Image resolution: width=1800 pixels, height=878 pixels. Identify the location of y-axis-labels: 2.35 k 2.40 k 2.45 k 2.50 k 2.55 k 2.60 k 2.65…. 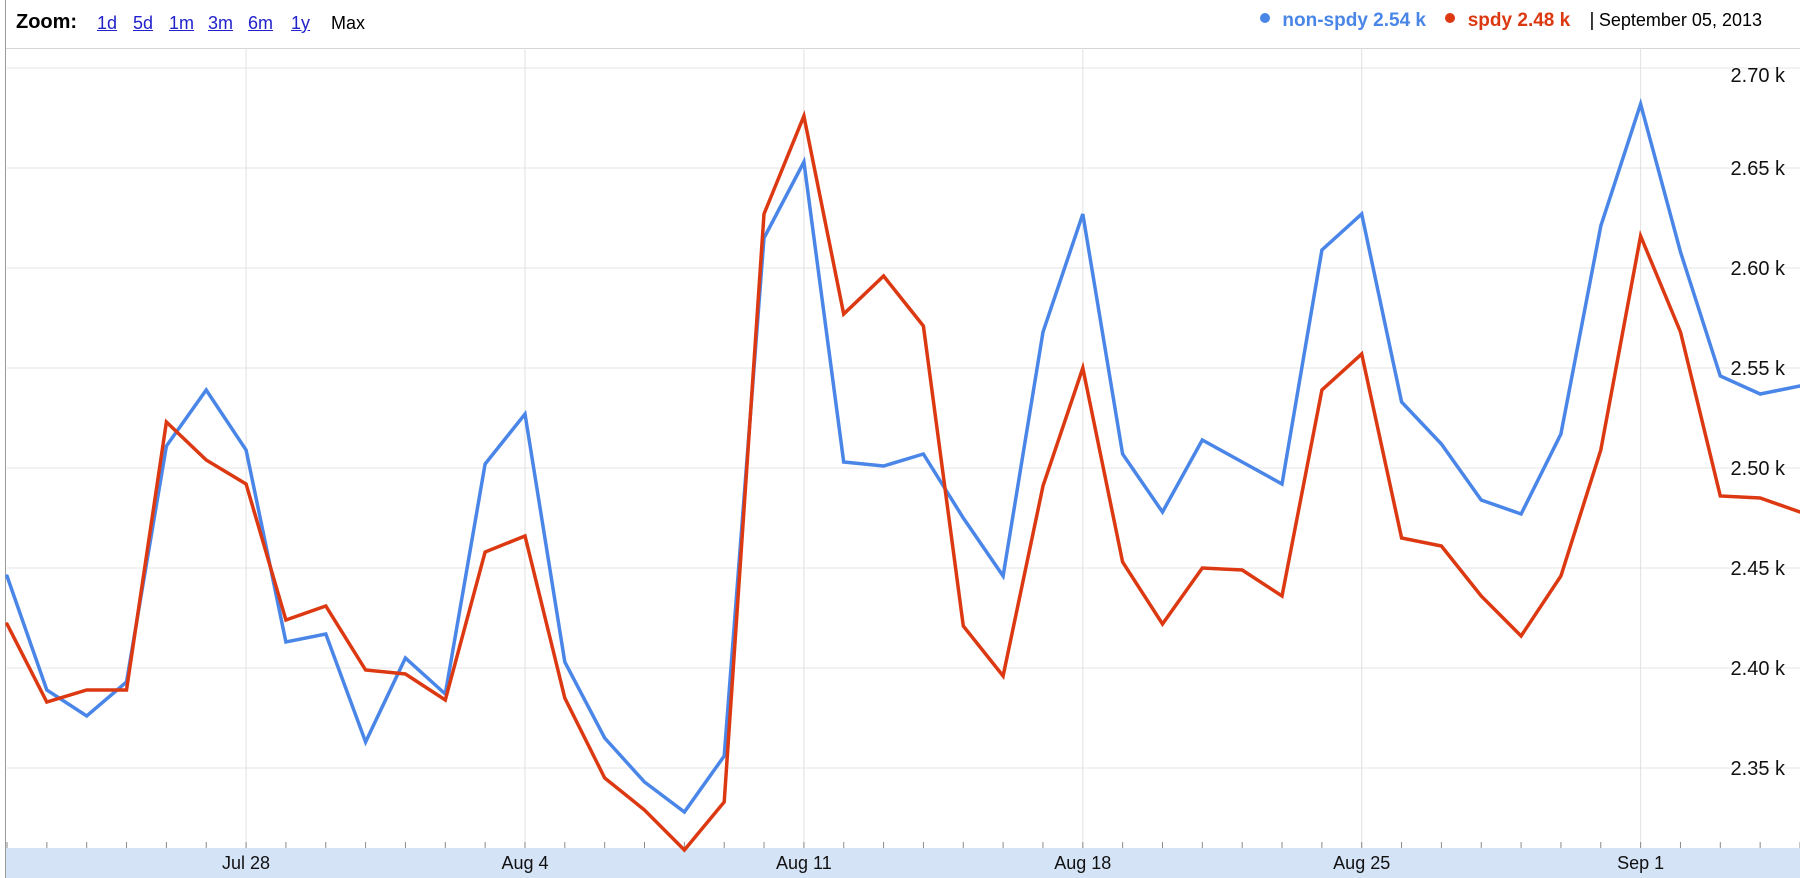
(1758, 422).